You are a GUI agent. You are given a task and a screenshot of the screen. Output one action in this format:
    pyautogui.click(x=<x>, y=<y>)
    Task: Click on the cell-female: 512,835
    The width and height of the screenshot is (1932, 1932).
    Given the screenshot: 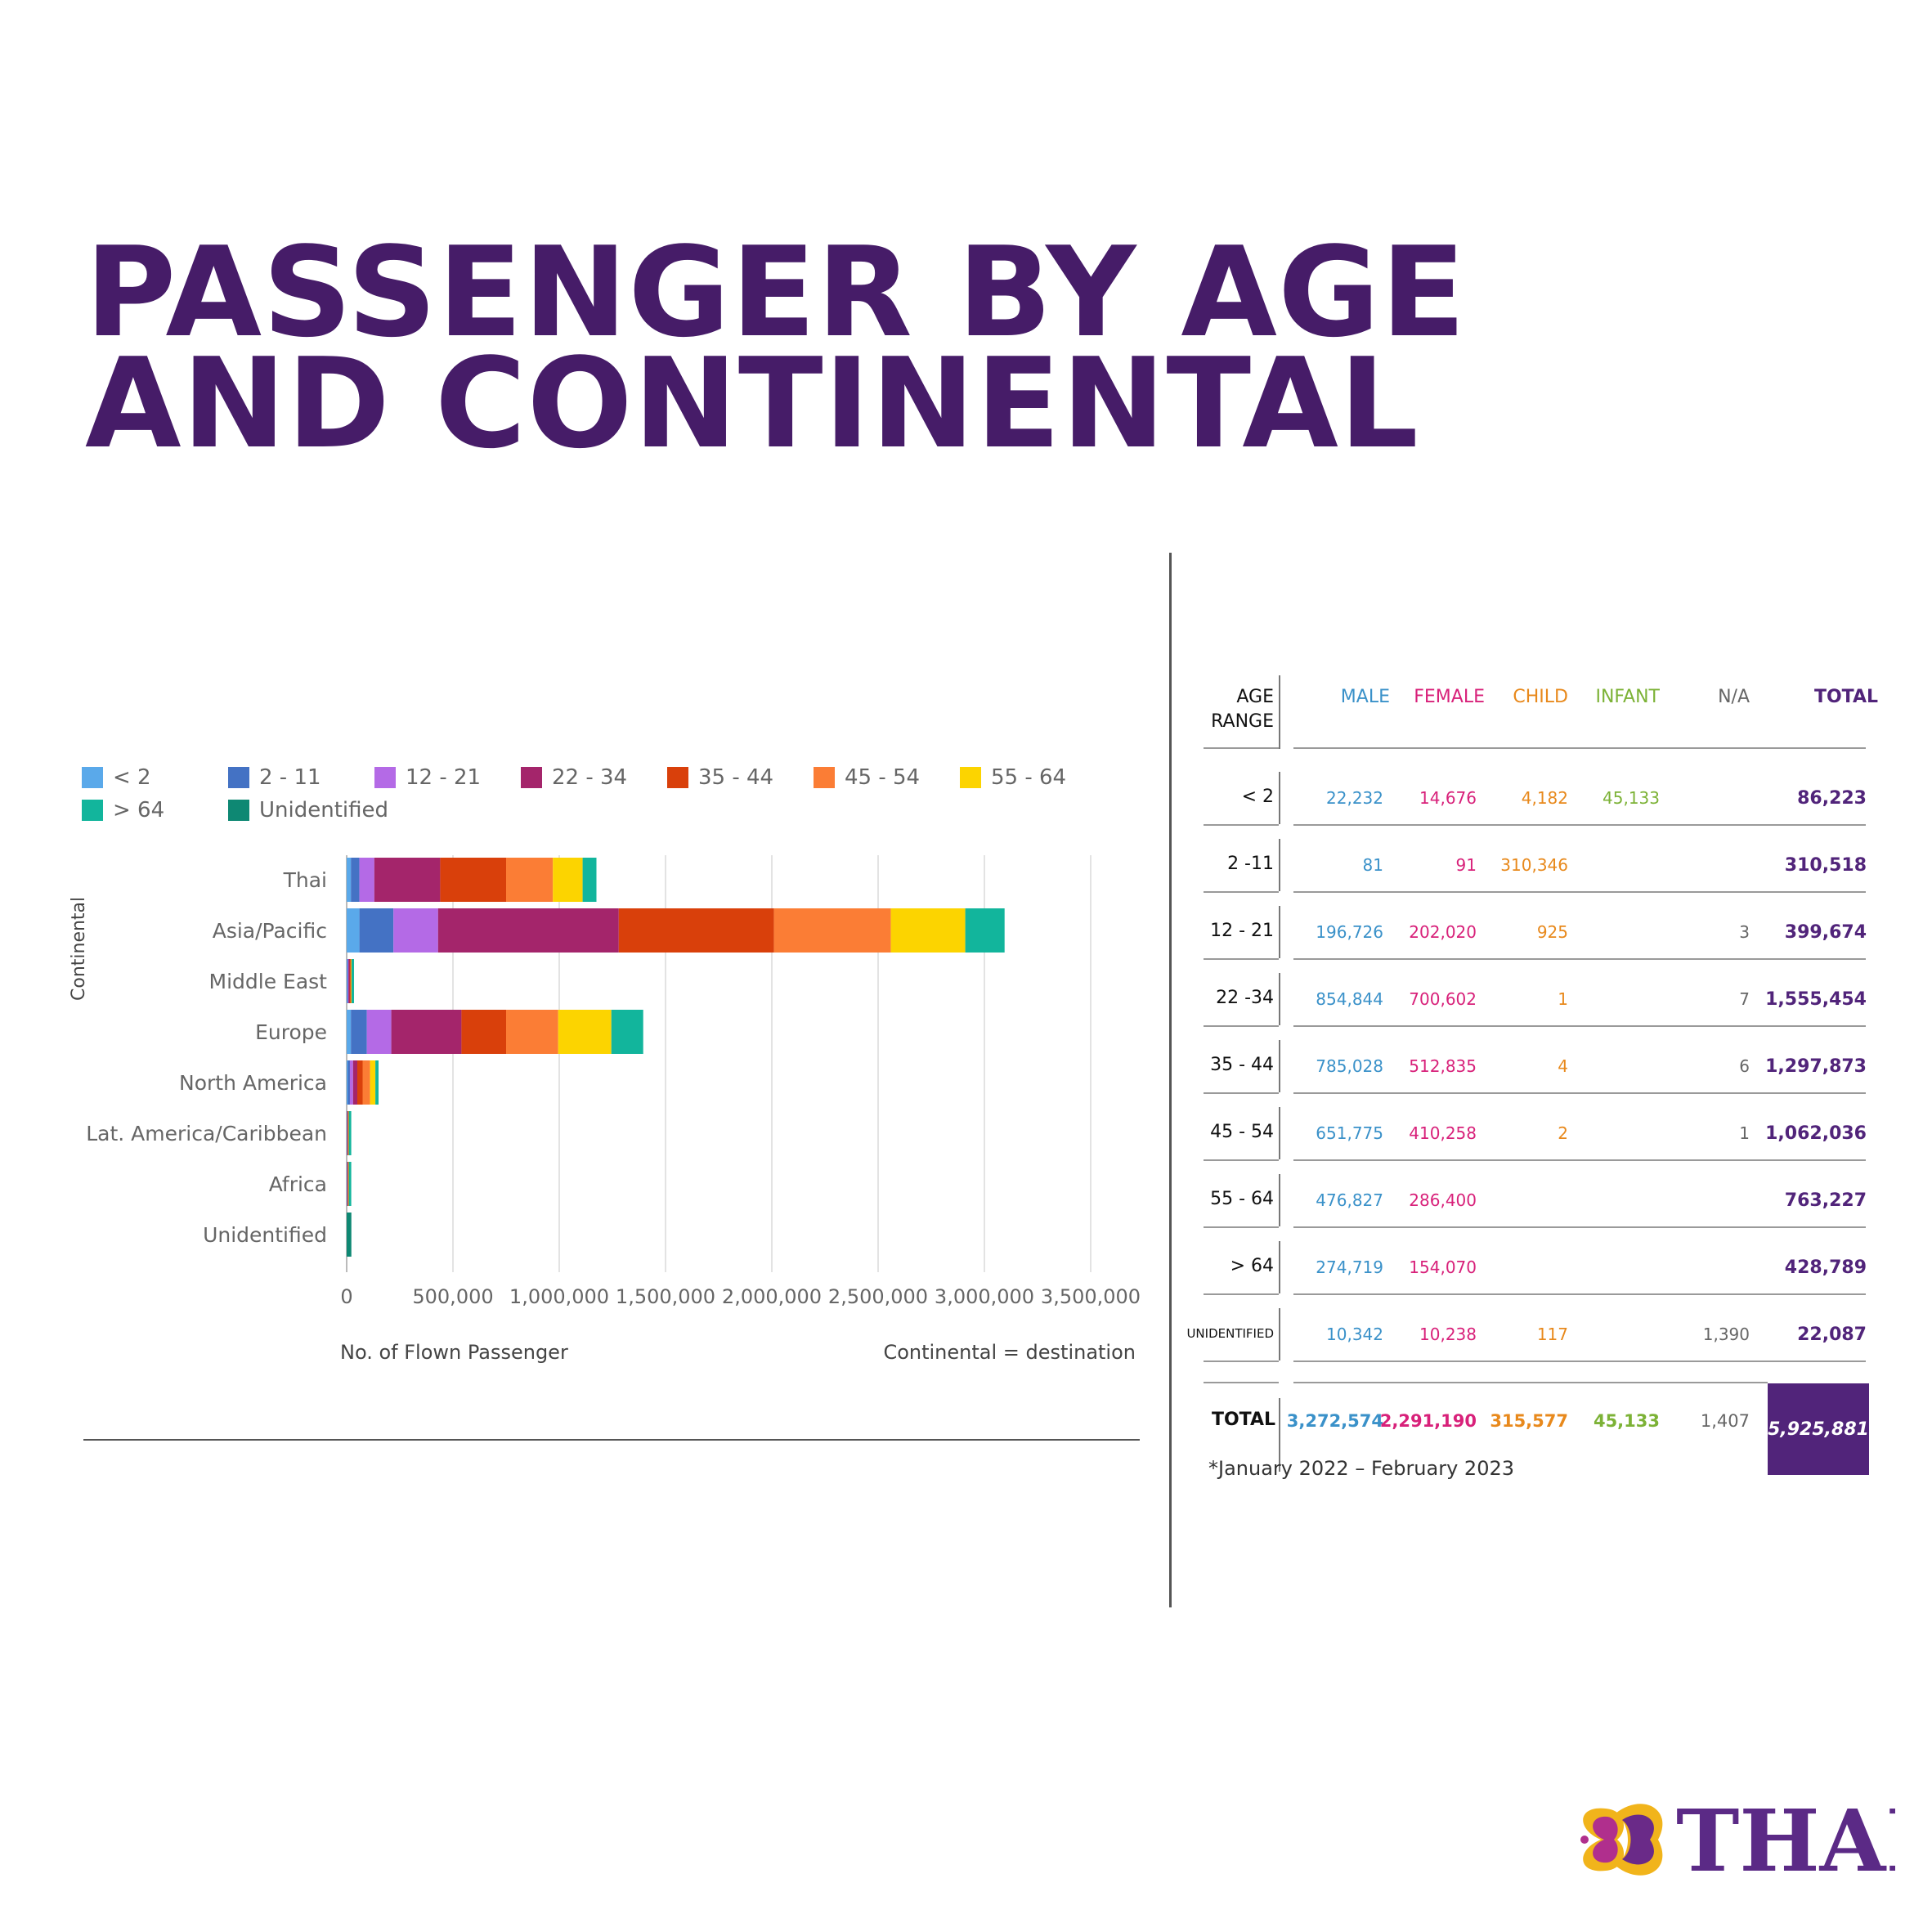 What is the action you would take?
    pyautogui.click(x=1443, y=1066)
    